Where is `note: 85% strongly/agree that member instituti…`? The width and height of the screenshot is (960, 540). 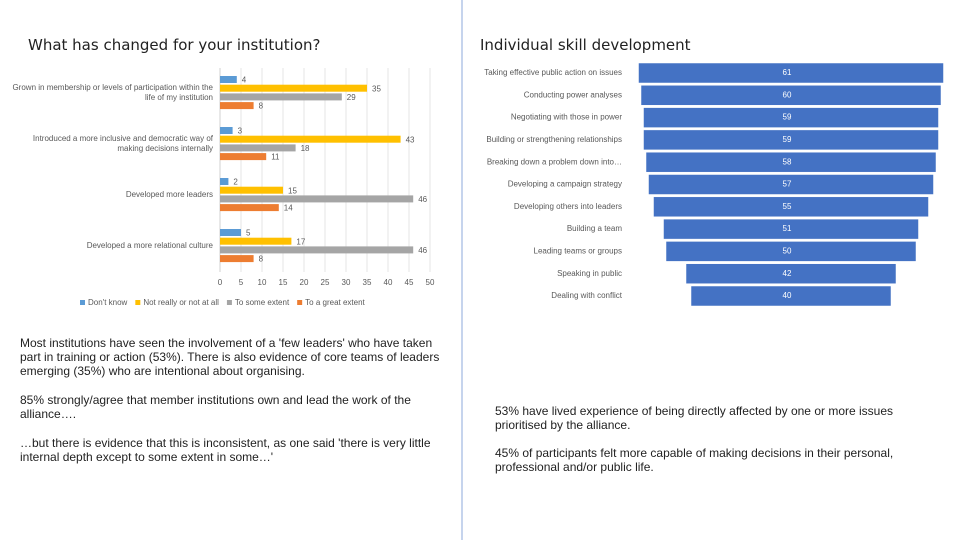
note: 85% strongly/agree that member instituti… is located at coordinates (215, 407).